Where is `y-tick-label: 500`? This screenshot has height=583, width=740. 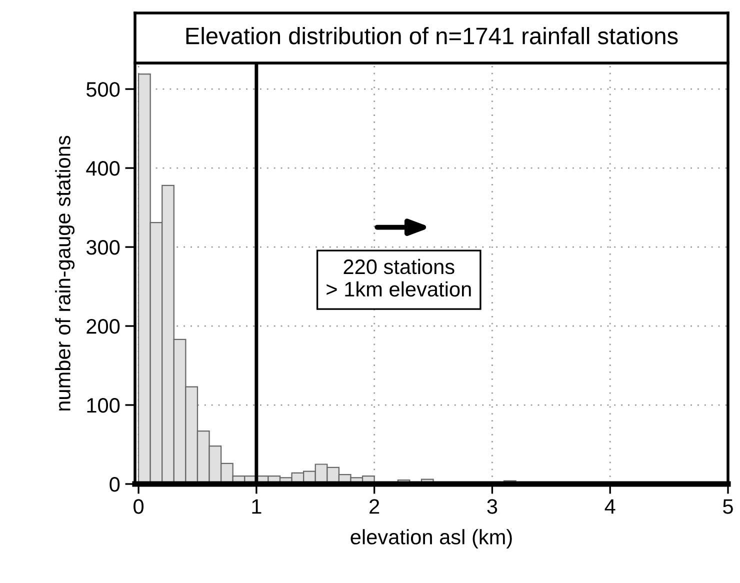
y-tick-label: 500 is located at coordinates (103, 89).